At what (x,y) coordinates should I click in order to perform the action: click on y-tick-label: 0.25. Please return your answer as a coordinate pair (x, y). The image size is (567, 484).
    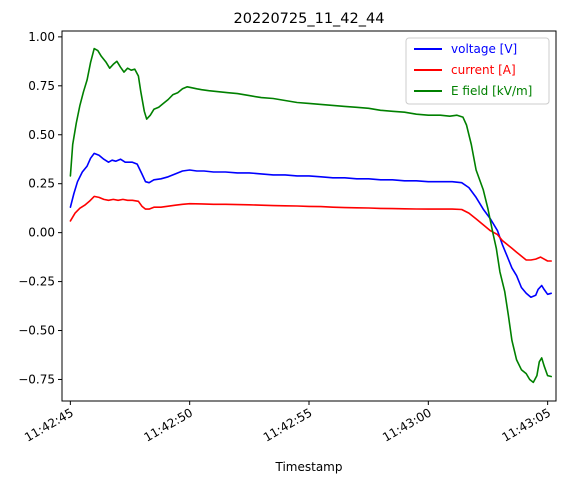
    Looking at the image, I should click on (41, 184).